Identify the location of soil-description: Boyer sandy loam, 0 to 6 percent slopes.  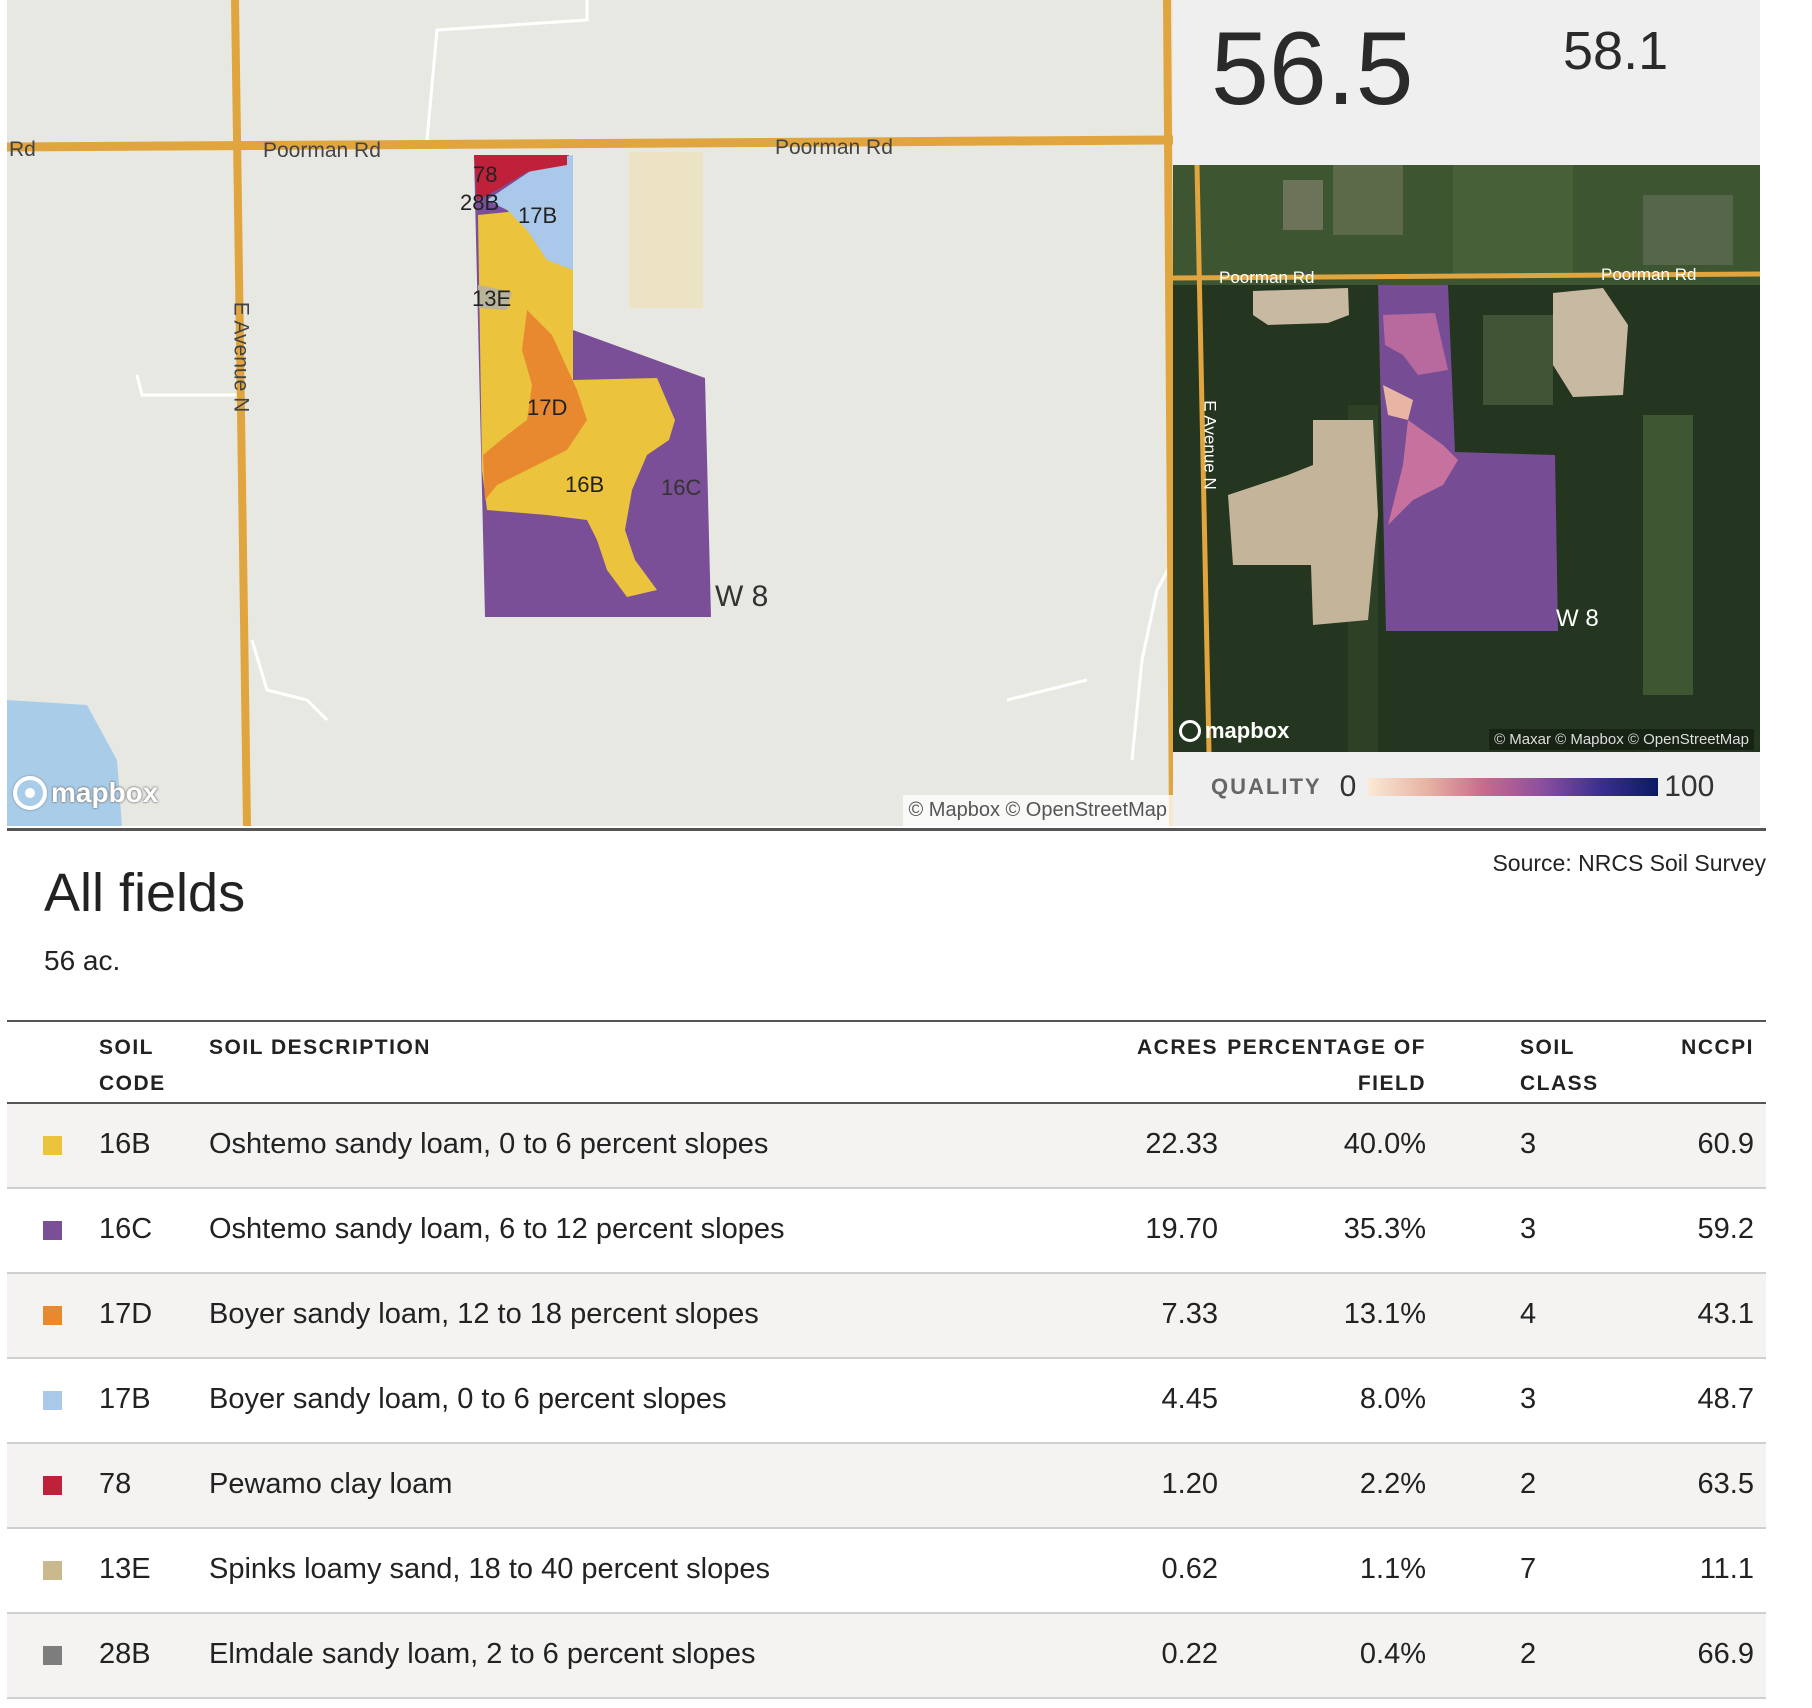
(468, 1399).